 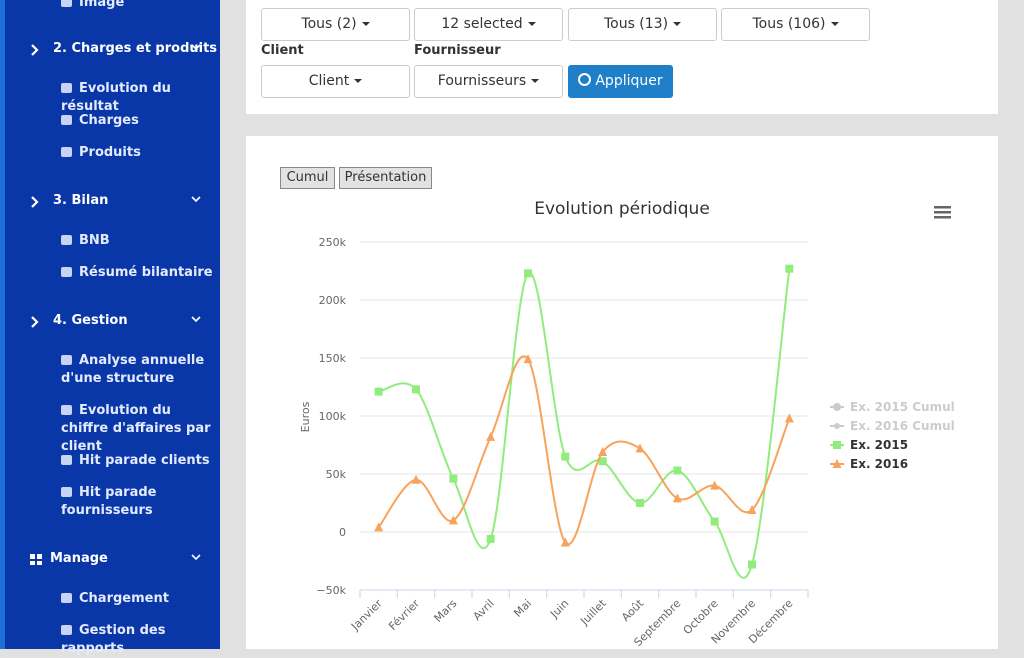 I want to click on menu-item: Charges, so click(x=140, y=121).